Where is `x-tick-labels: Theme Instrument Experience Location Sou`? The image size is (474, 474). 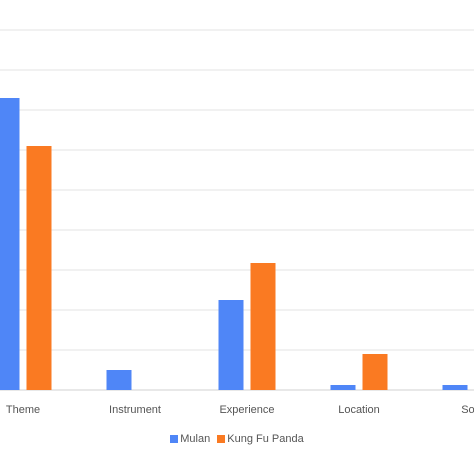 x-tick-labels: Theme Instrument Experience Location Sou is located at coordinates (240, 410).